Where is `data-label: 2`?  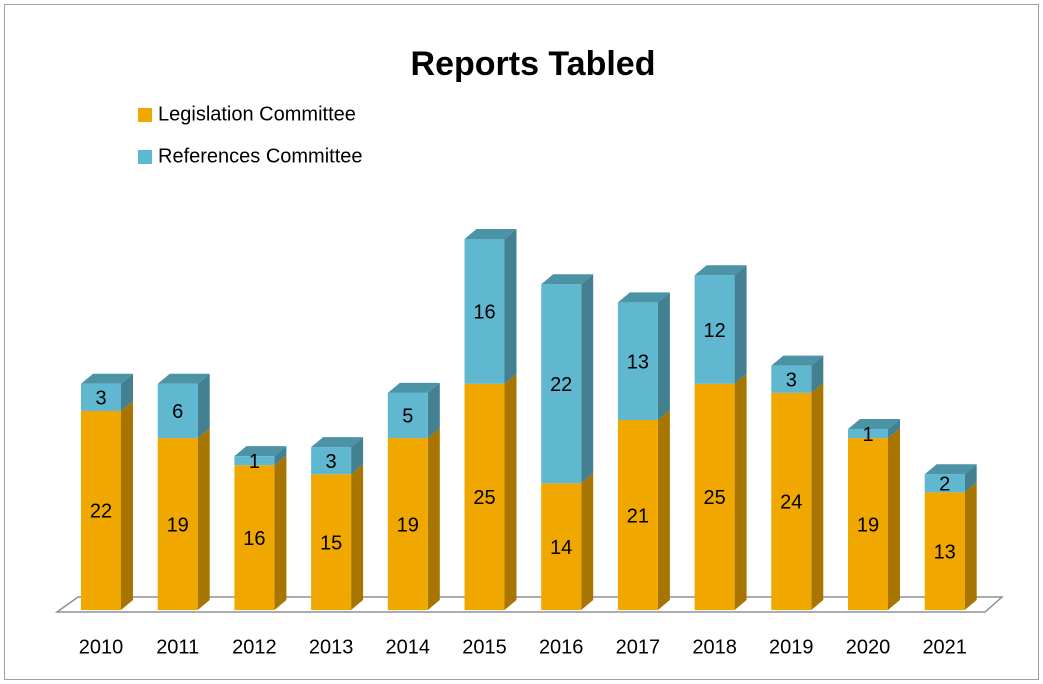 data-label: 2 is located at coordinates (944, 485).